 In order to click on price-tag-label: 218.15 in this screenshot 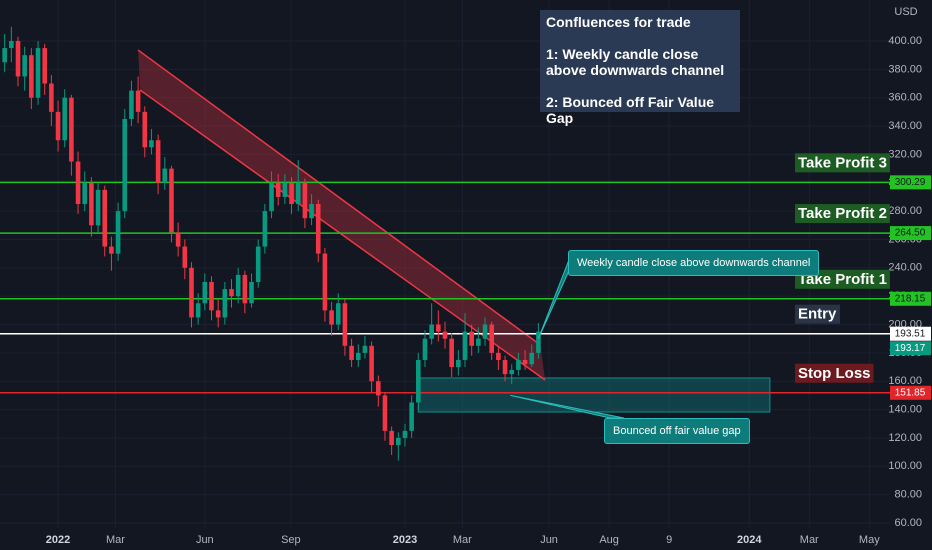, I will do `click(910, 298)`.